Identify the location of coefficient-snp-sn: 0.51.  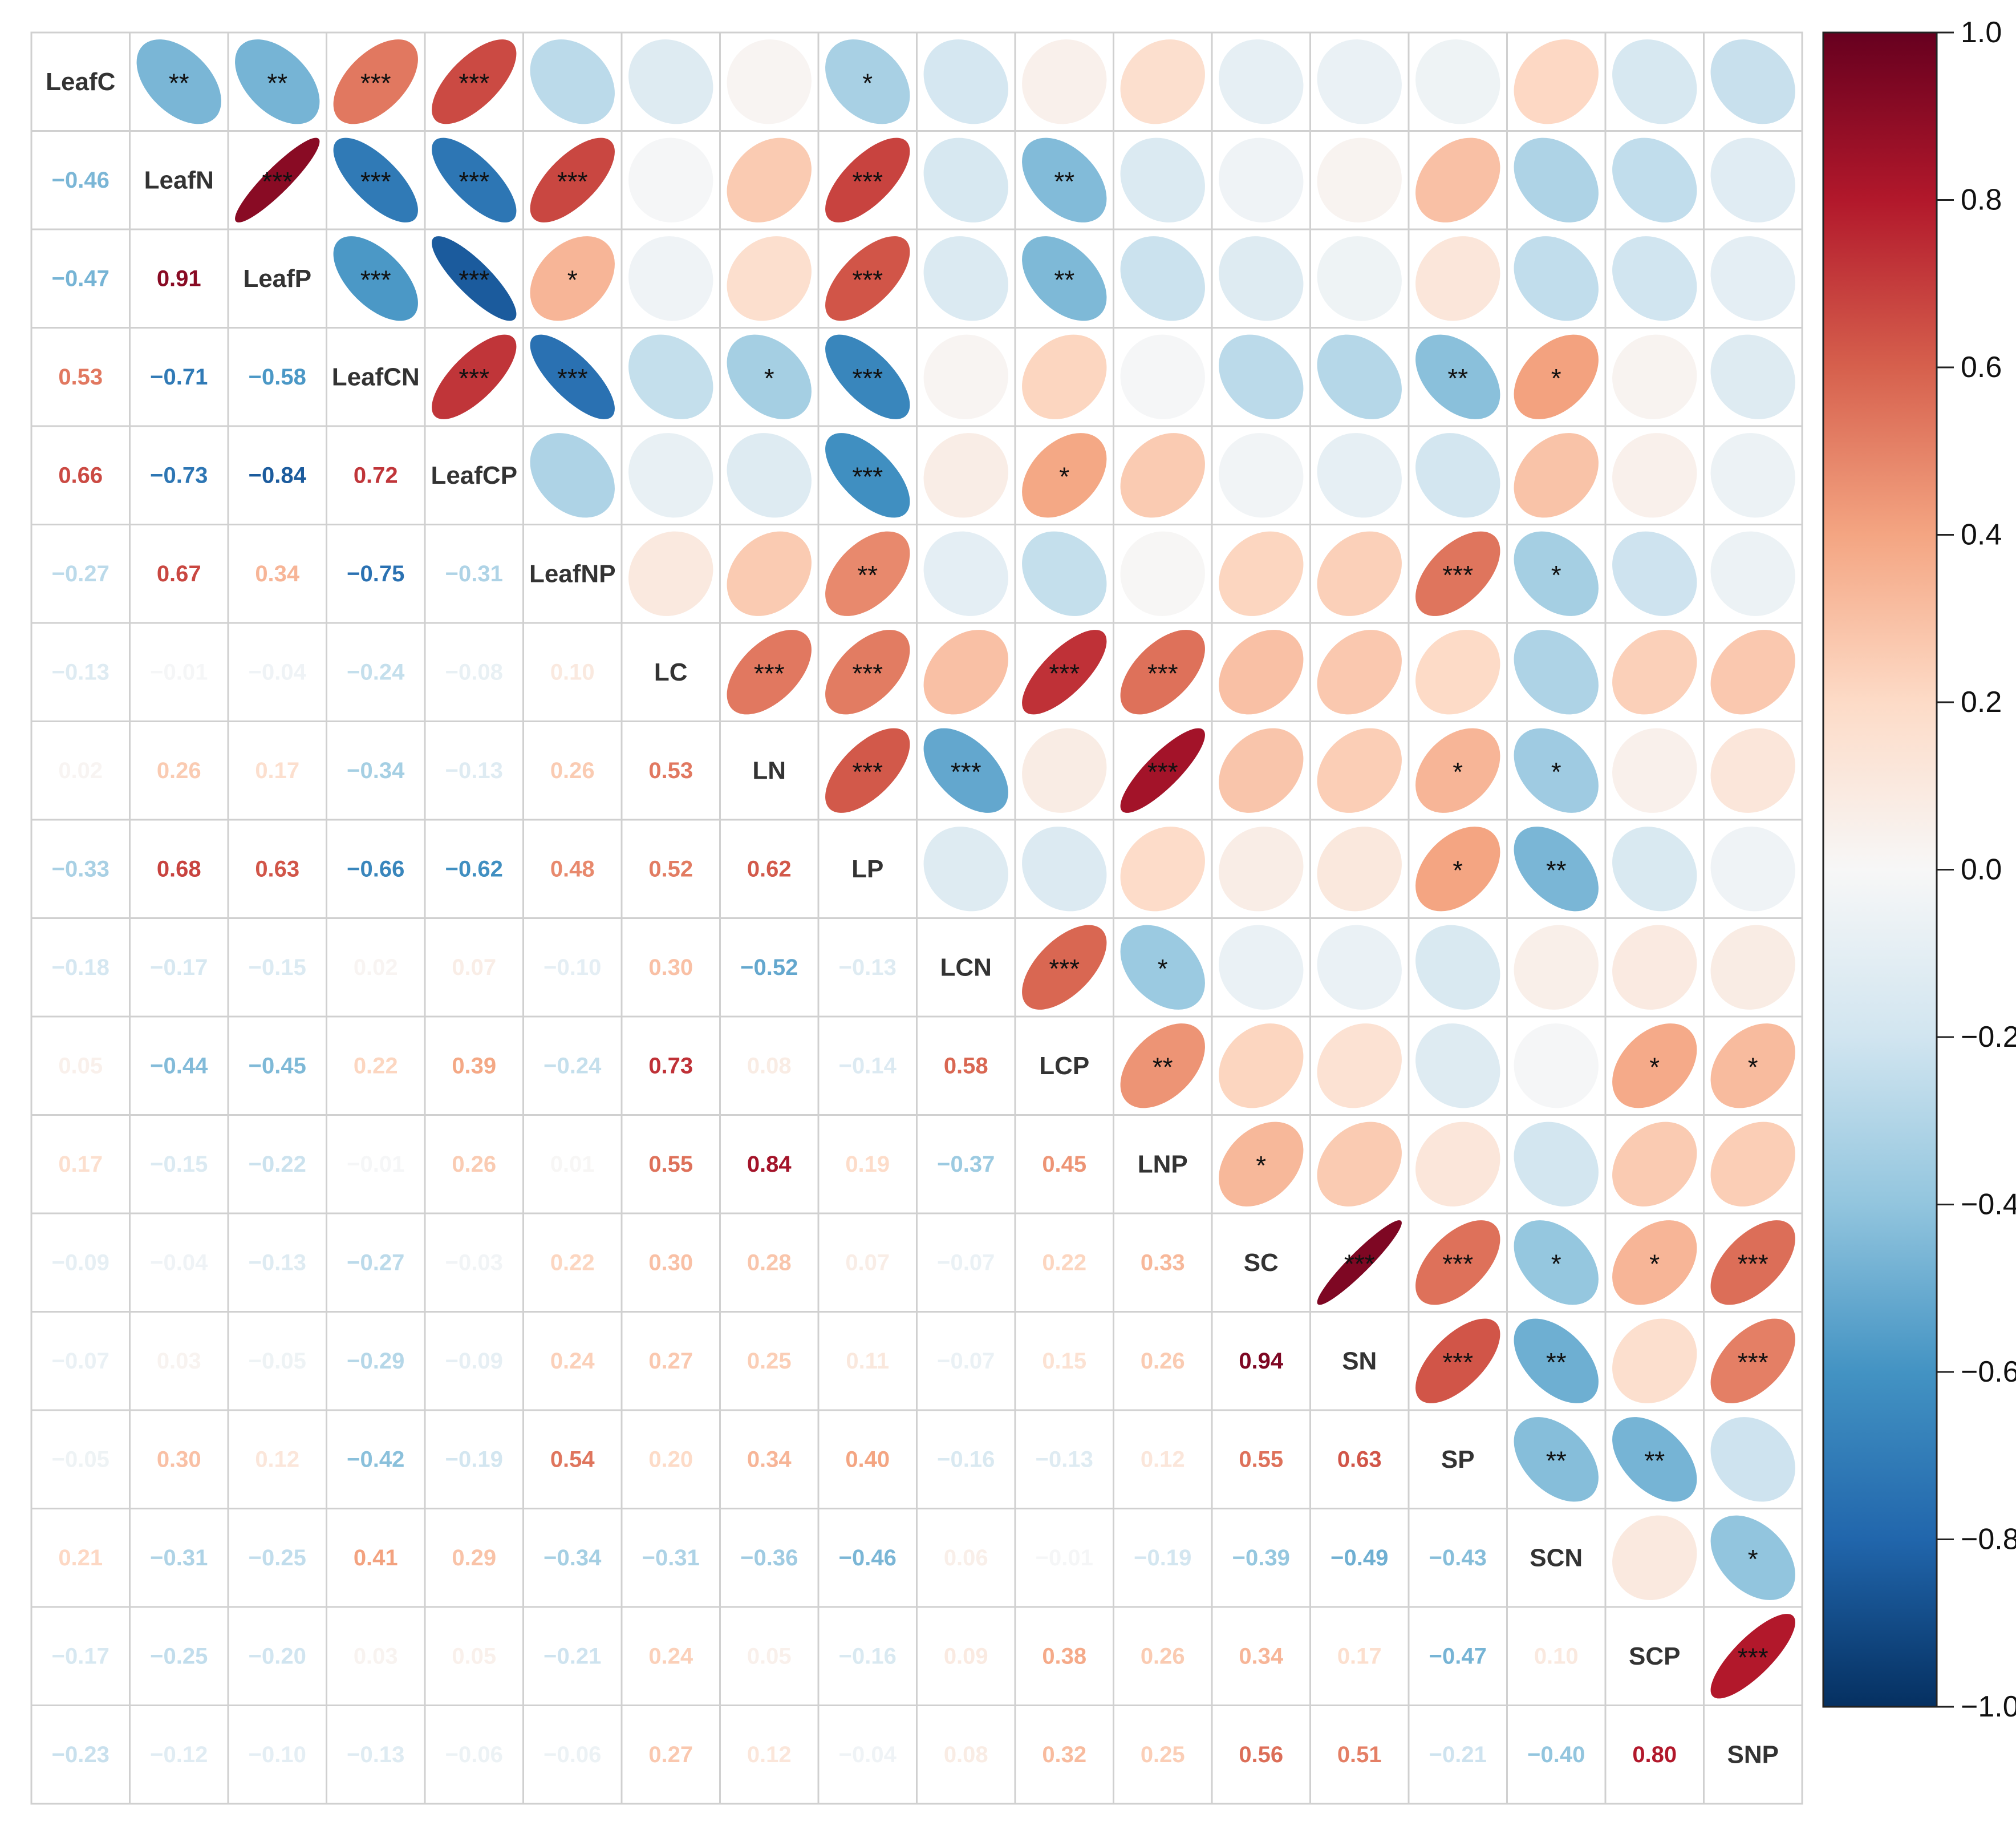
(1359, 1754).